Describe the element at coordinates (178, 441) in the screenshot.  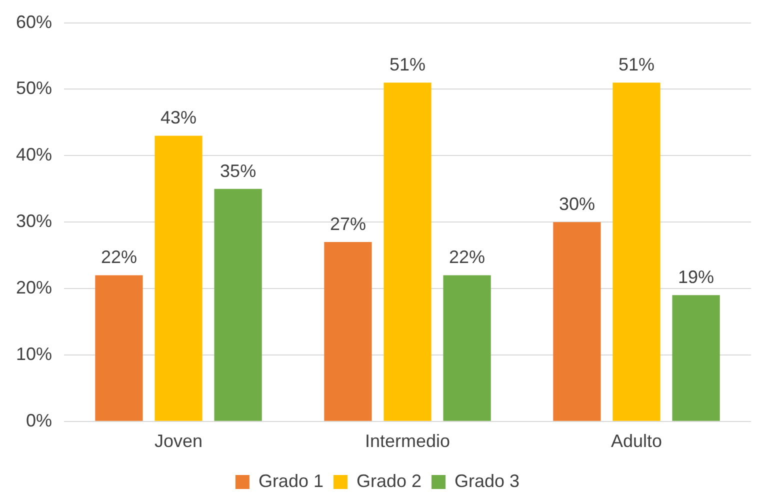
I see `x-tick-label: Joven` at that location.